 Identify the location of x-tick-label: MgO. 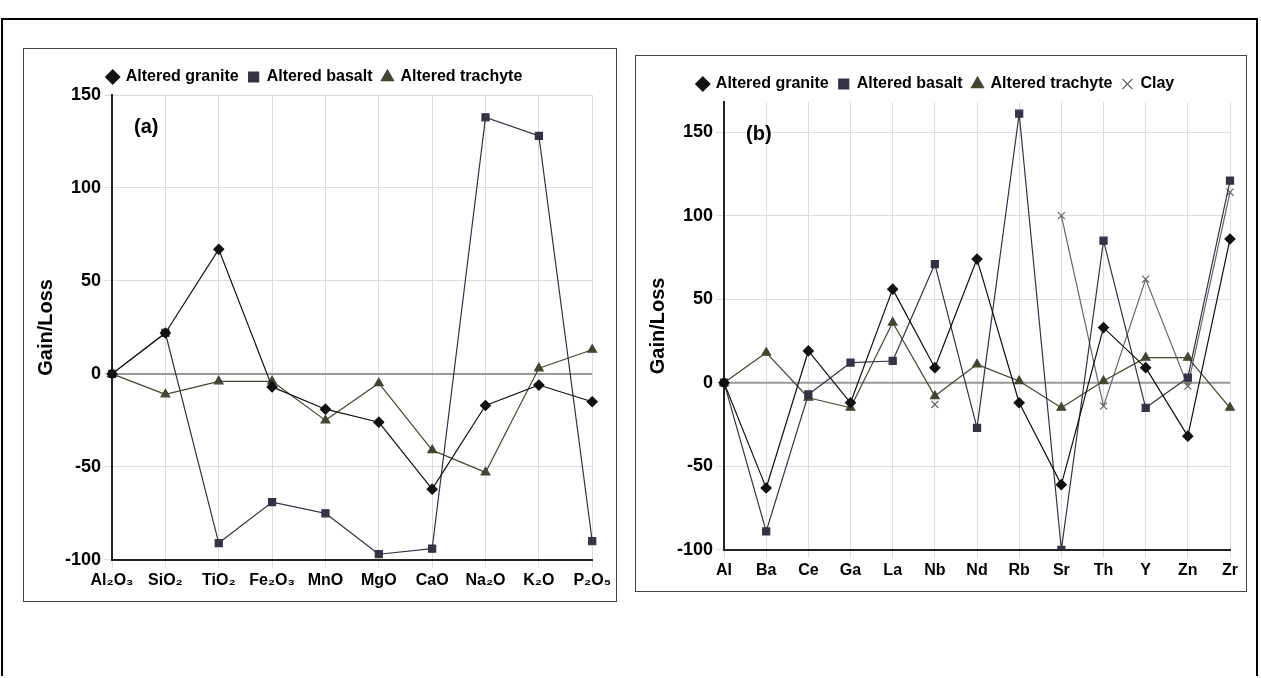
(379, 579).